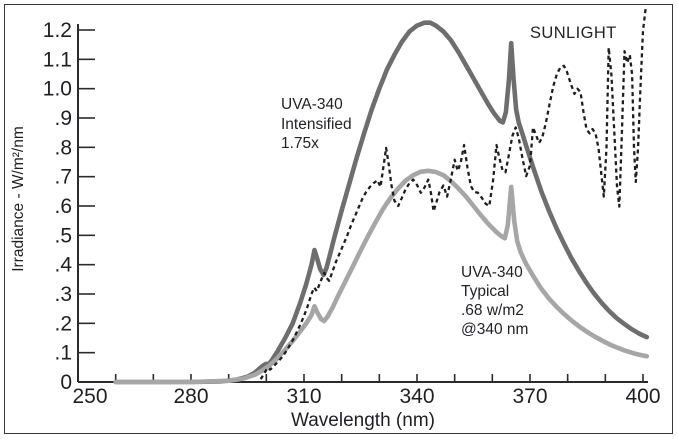 This screenshot has height=439, width=678. I want to click on x-tick-label: 340, so click(416, 396).